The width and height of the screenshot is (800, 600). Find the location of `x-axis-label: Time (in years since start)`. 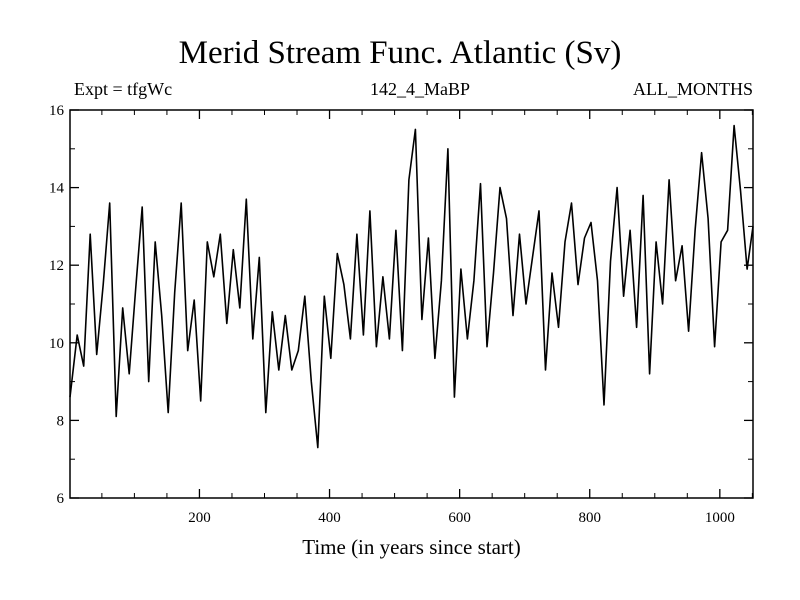

x-axis-label: Time (in years since start) is located at coordinates (411, 547).